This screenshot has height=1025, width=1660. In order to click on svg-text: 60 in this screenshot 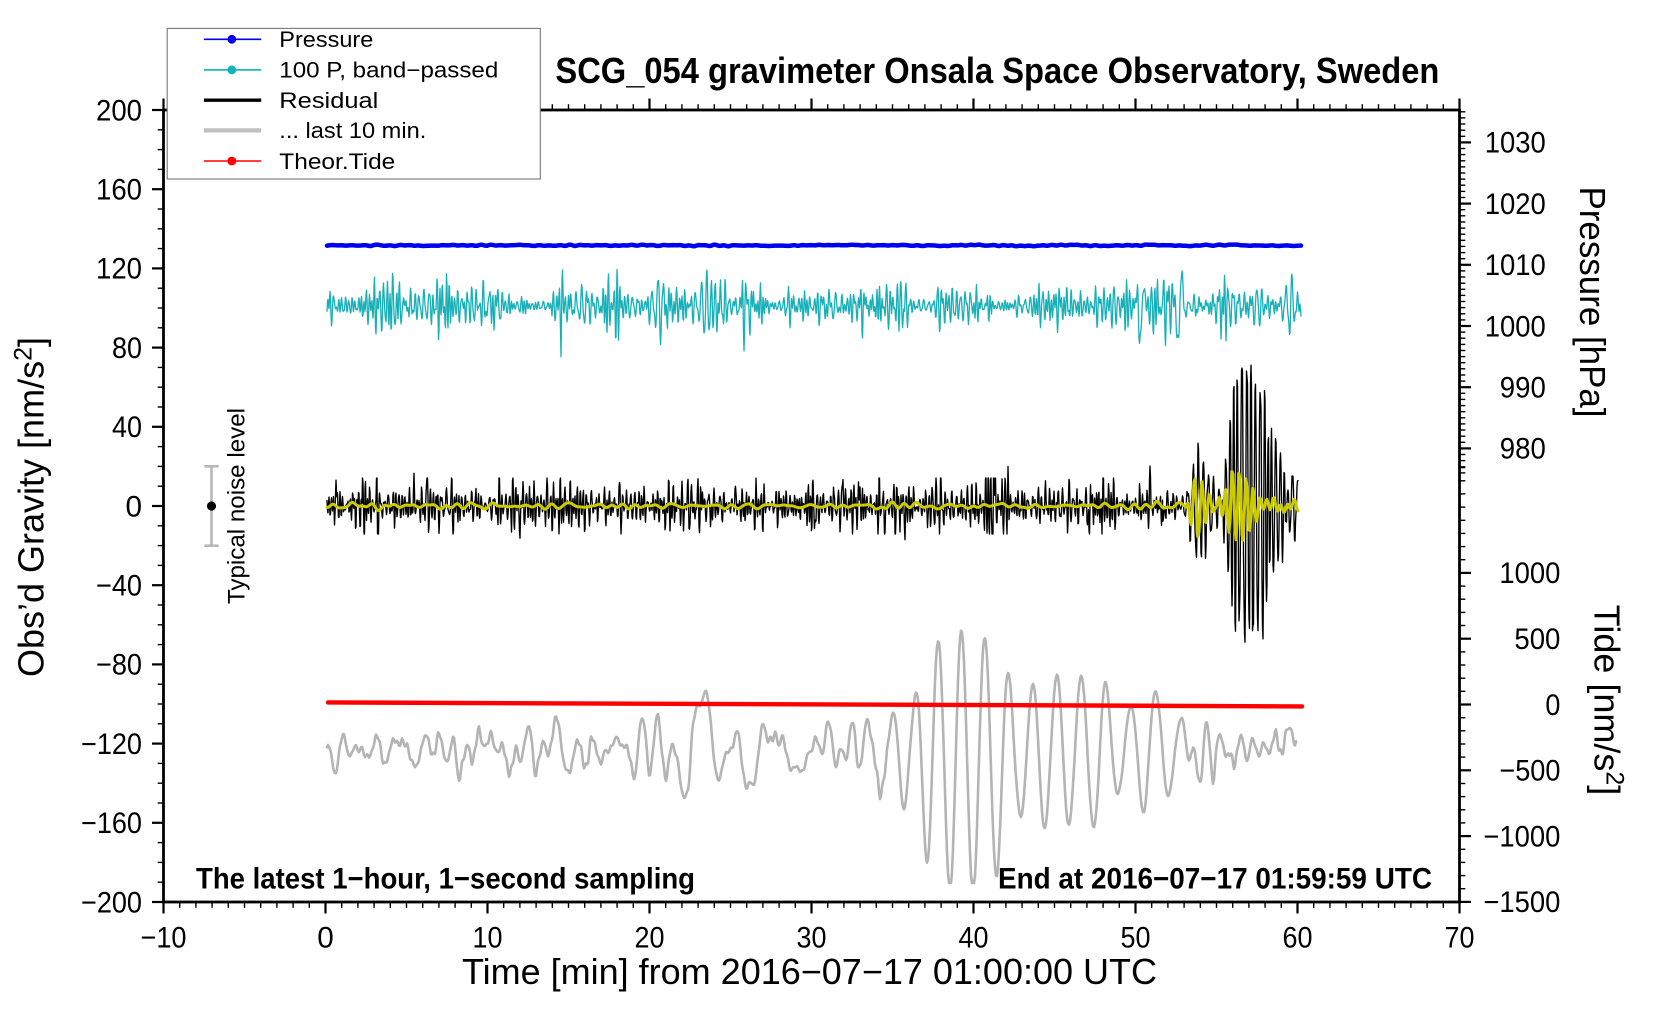, I will do `click(1298, 937)`.